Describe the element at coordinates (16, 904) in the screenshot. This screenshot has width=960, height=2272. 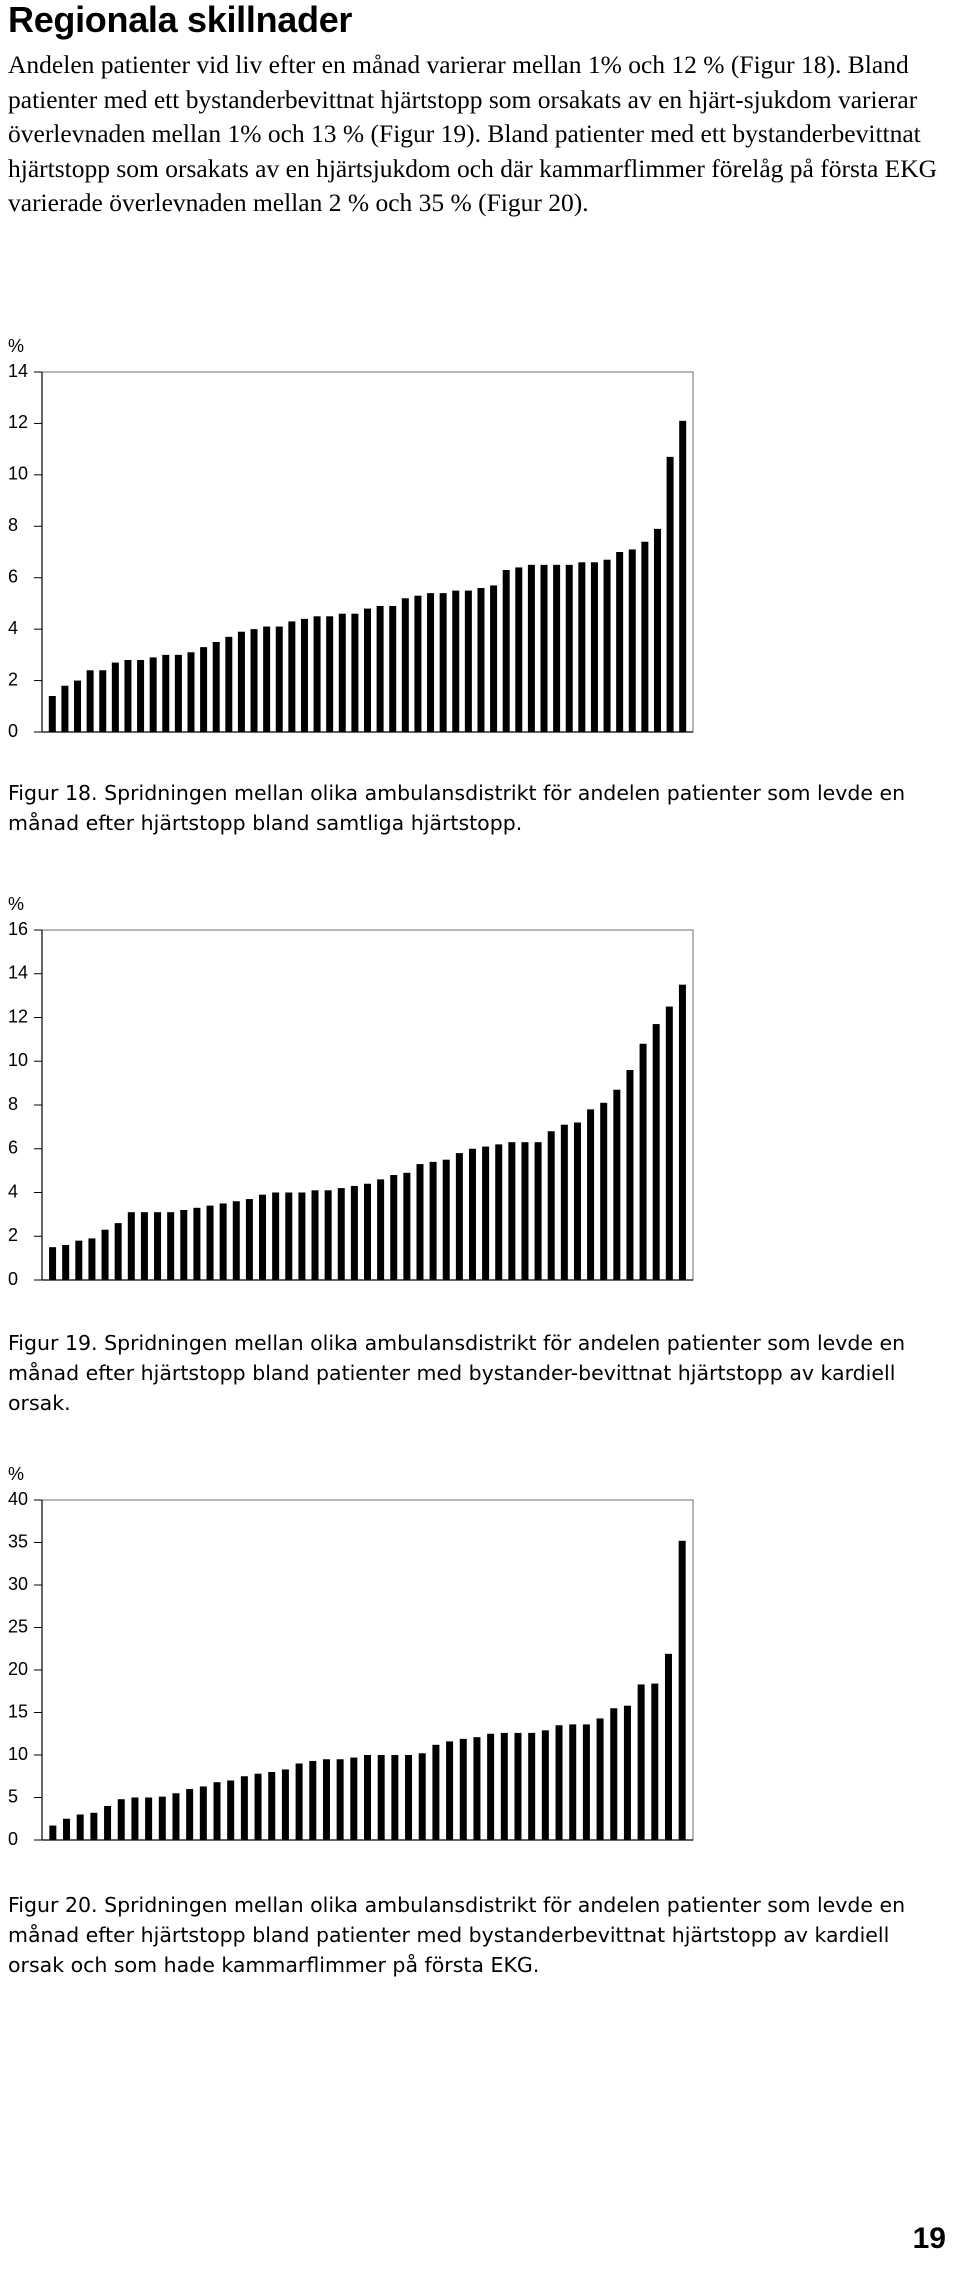
I see `y-axis-unit-label: %` at that location.